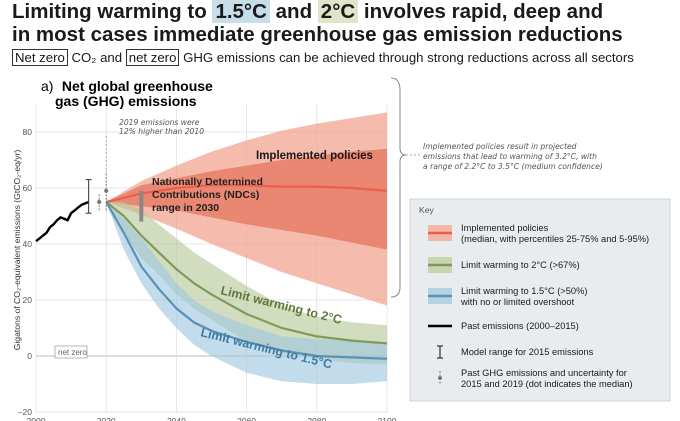  What do you see at coordinates (28, 244) in the screenshot?
I see `y-tick-label: 40` at bounding box center [28, 244].